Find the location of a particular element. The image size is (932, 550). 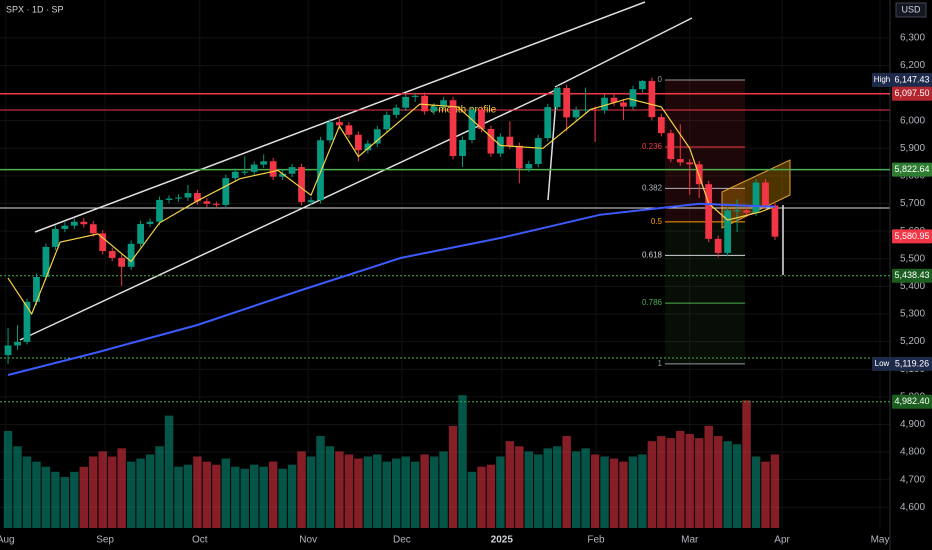

x-tick-label: May is located at coordinates (880, 540).